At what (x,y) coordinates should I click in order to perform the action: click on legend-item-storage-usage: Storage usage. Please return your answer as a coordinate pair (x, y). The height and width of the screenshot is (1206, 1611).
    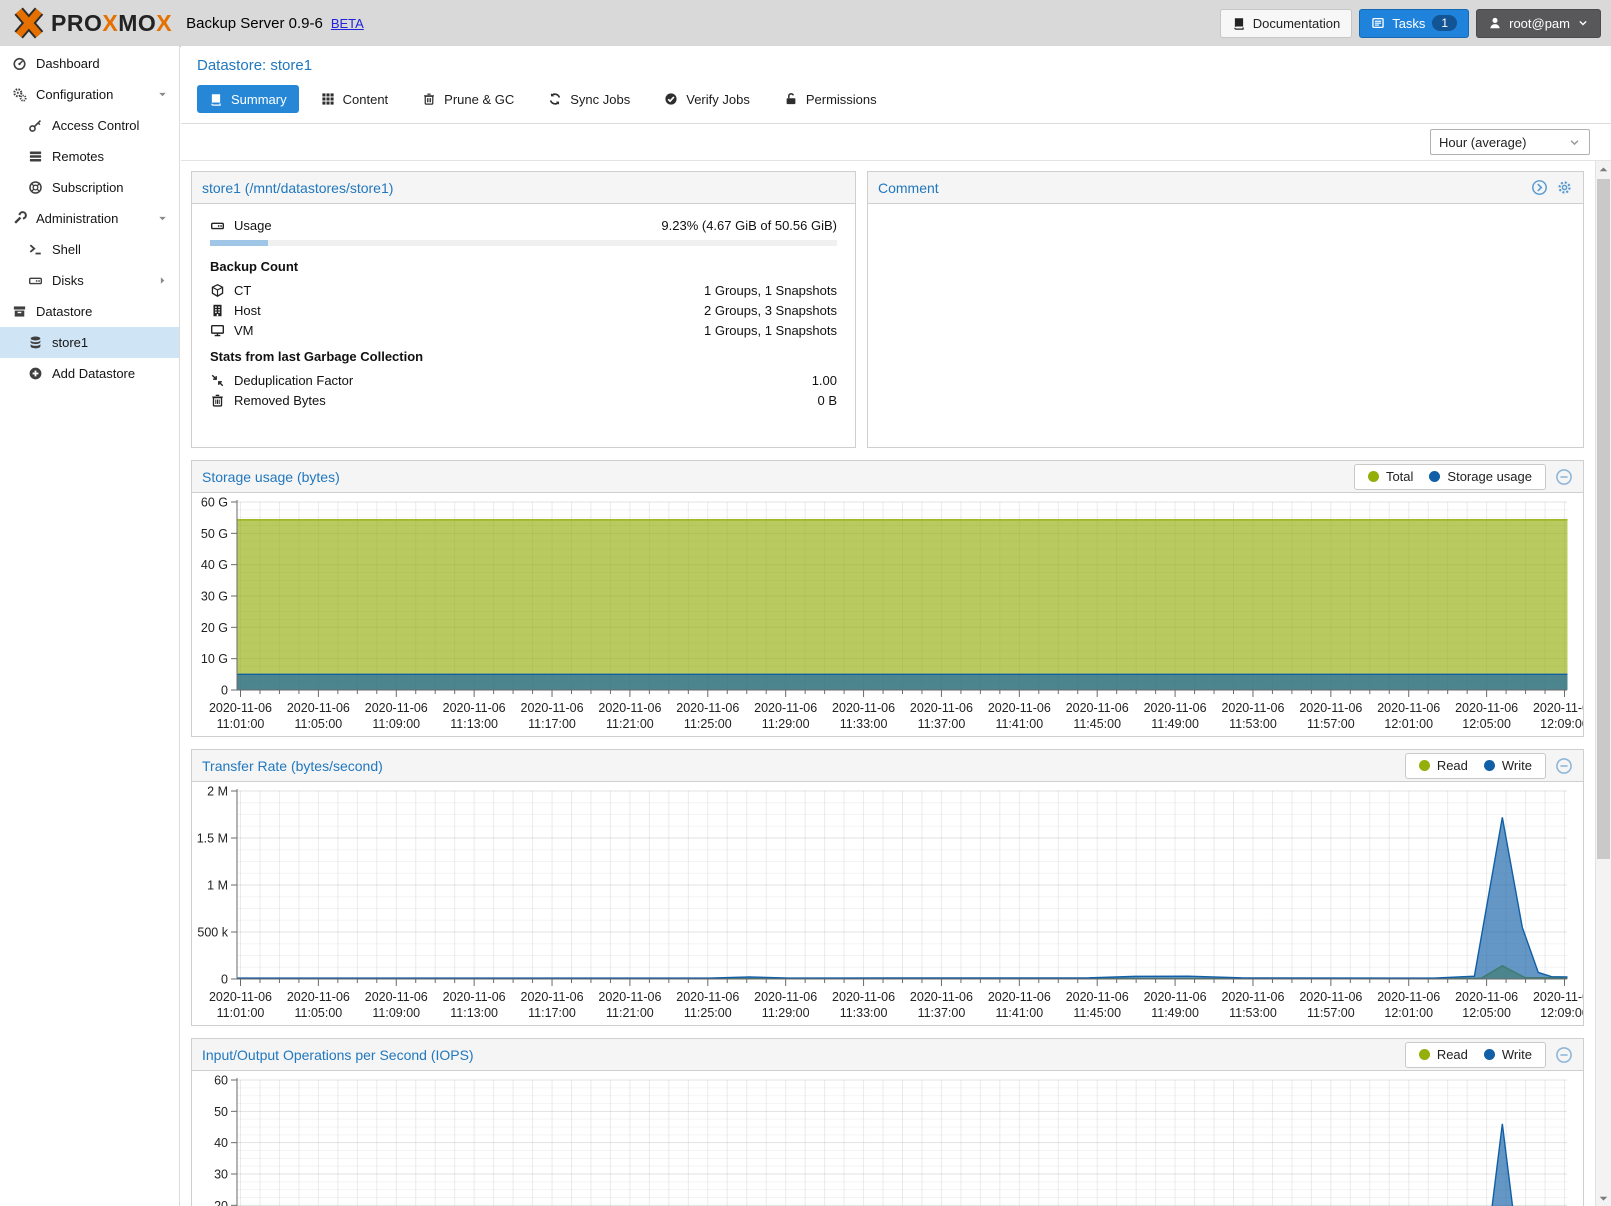
    Looking at the image, I should click on (1480, 476).